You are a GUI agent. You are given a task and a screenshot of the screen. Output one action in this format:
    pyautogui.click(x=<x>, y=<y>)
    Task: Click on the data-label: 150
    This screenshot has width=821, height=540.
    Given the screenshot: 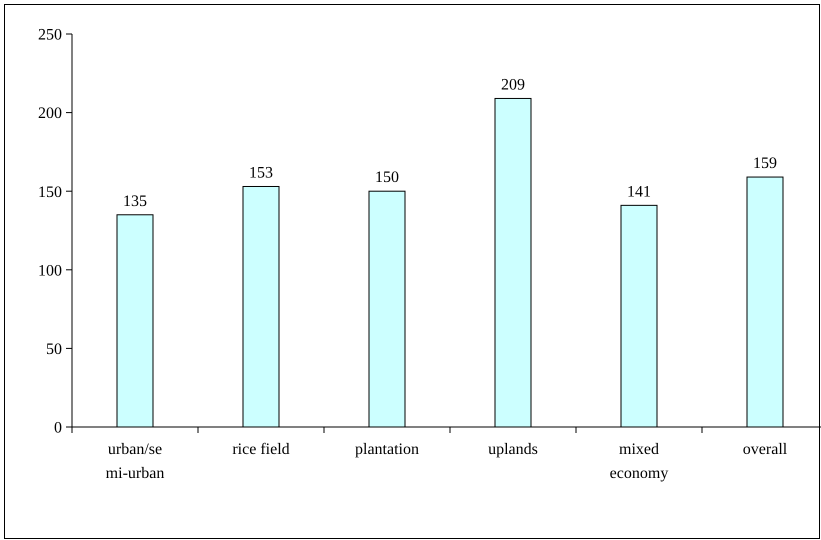 What is the action you would take?
    pyautogui.click(x=387, y=177)
    